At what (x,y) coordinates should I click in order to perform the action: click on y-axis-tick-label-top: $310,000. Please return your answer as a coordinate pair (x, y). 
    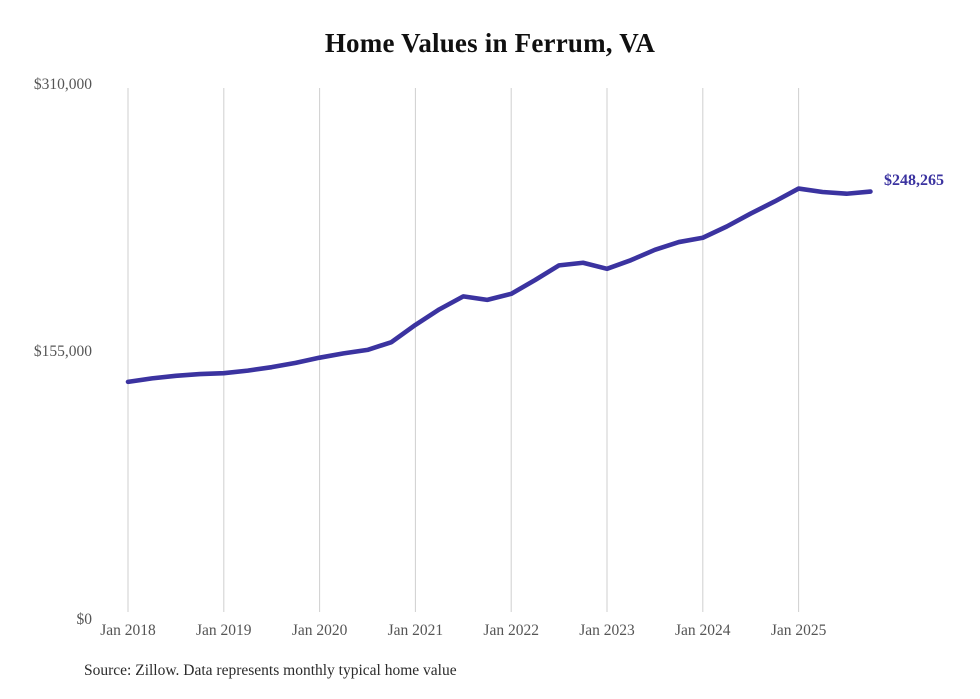
    Looking at the image, I should click on (62, 84).